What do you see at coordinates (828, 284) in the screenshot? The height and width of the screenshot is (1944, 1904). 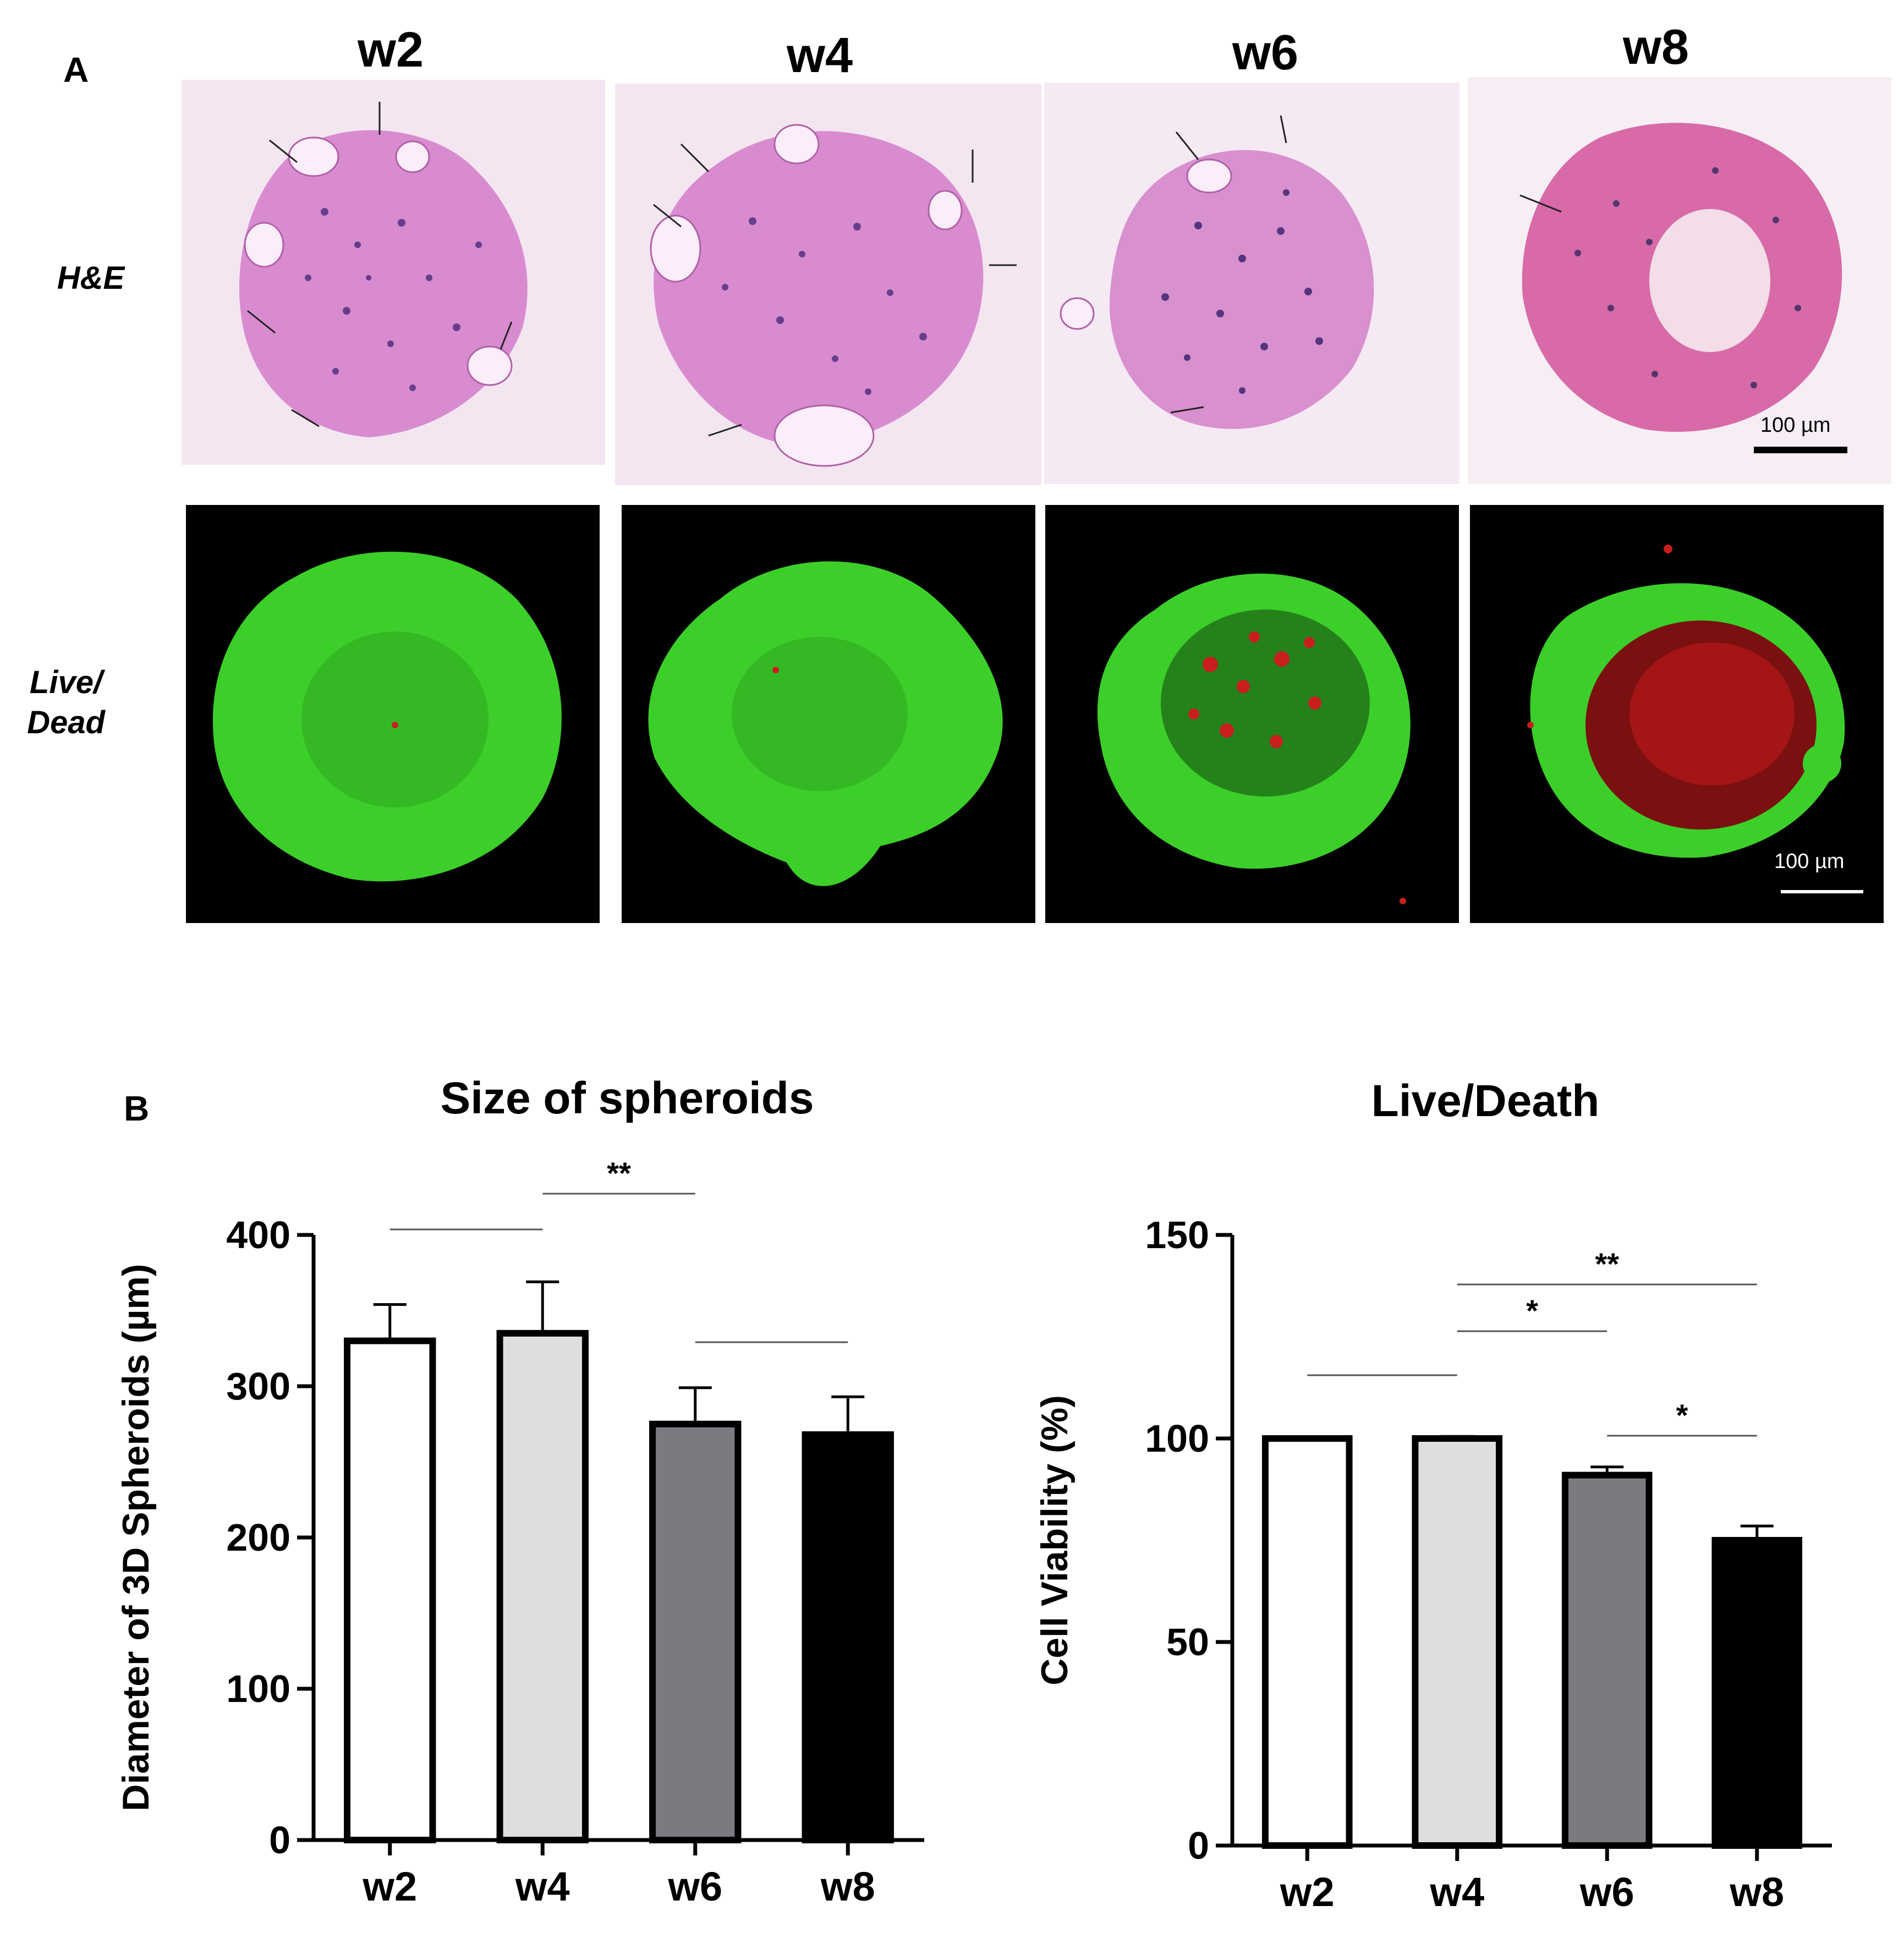 I see `he-image-w4` at bounding box center [828, 284].